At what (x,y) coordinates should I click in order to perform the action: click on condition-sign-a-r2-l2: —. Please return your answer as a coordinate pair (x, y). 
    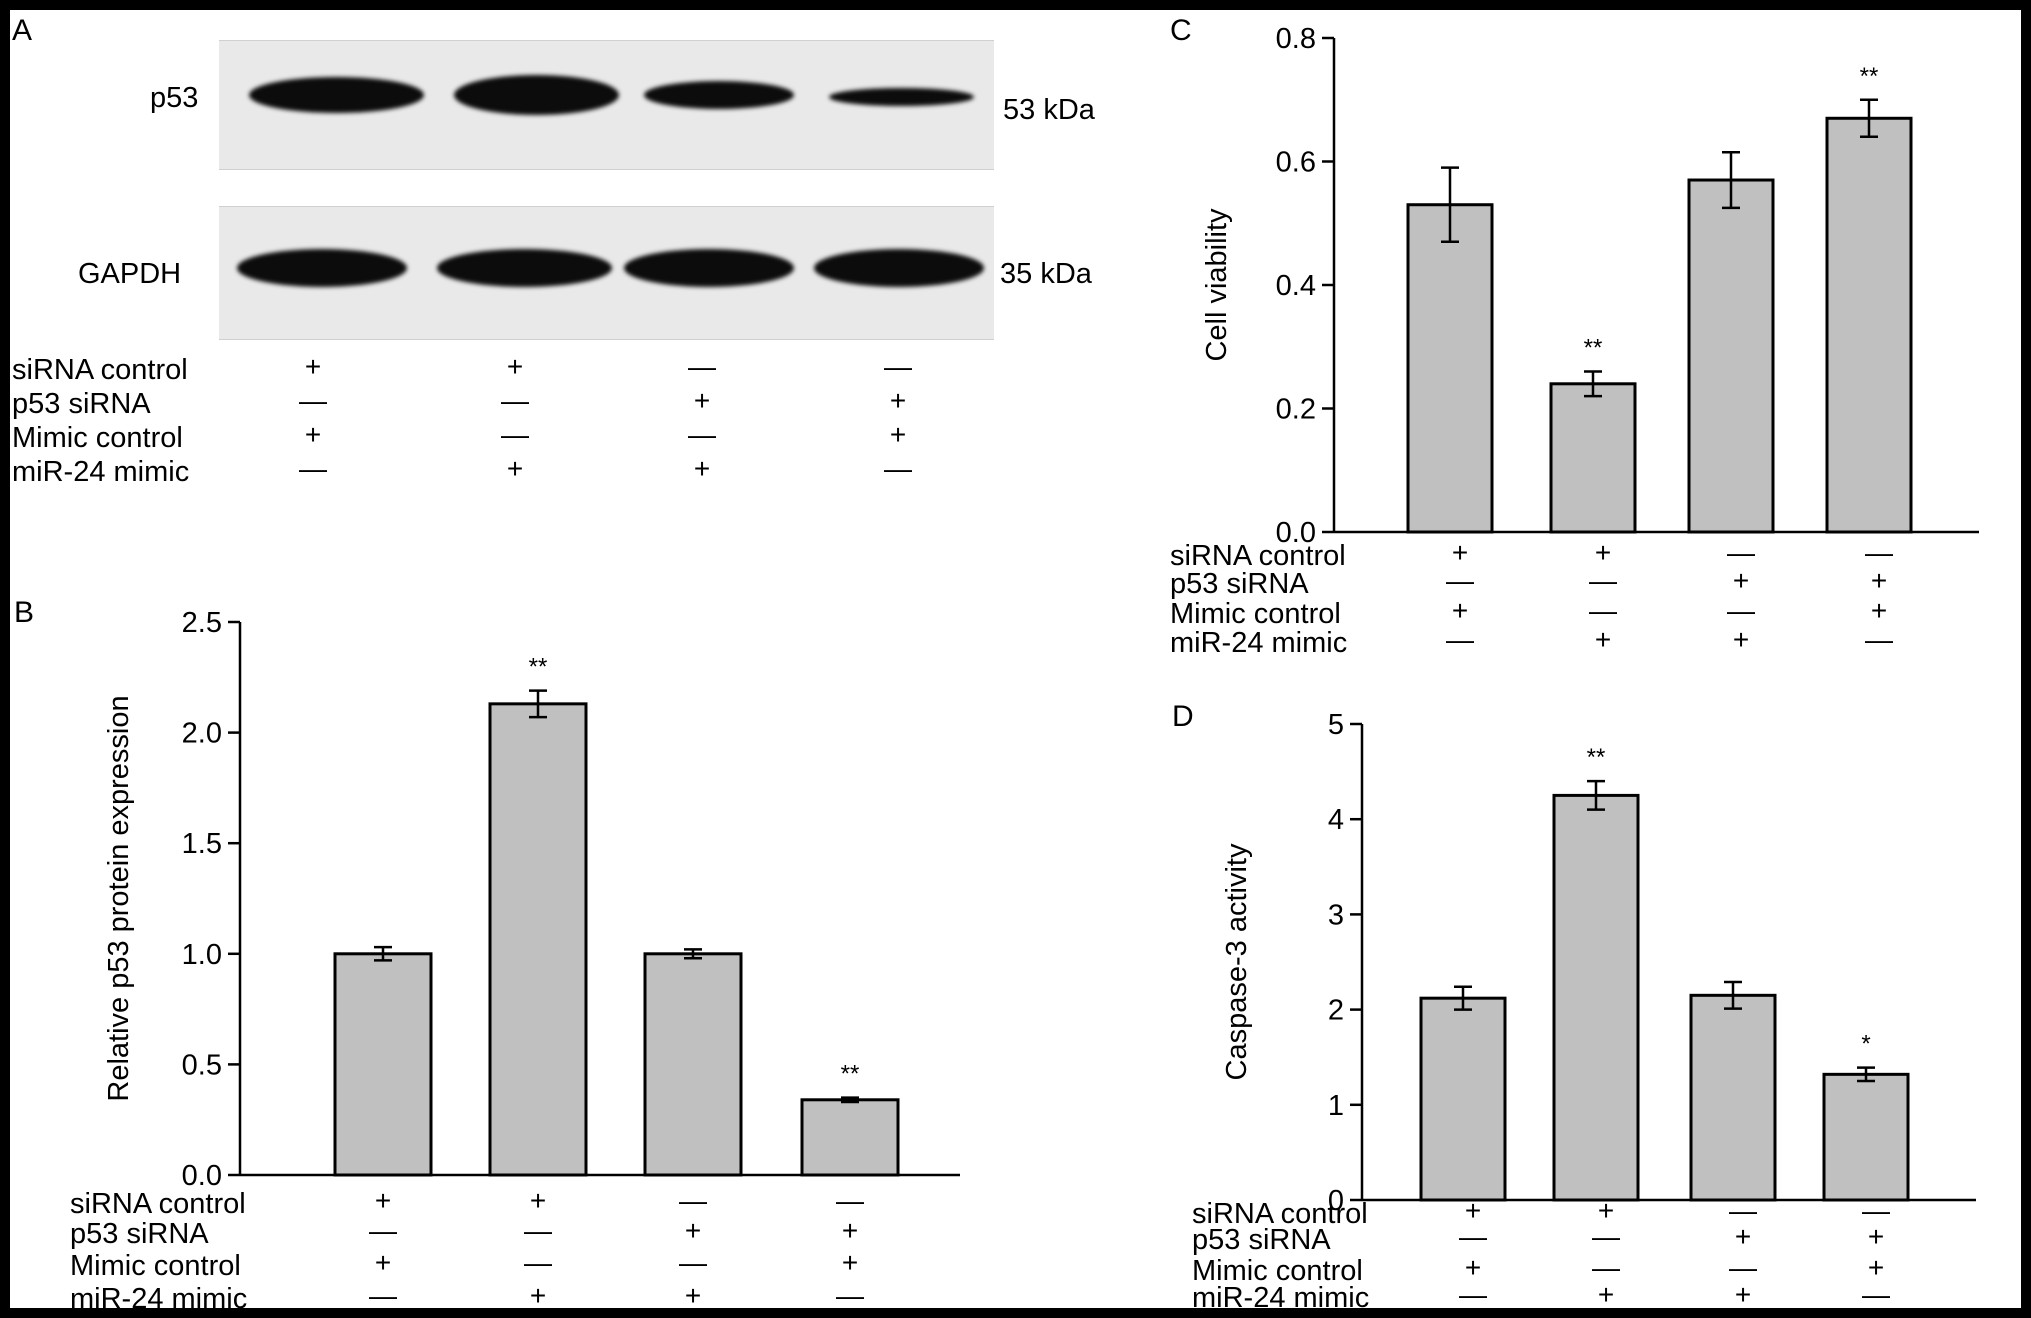
    Looking at the image, I should click on (515, 400).